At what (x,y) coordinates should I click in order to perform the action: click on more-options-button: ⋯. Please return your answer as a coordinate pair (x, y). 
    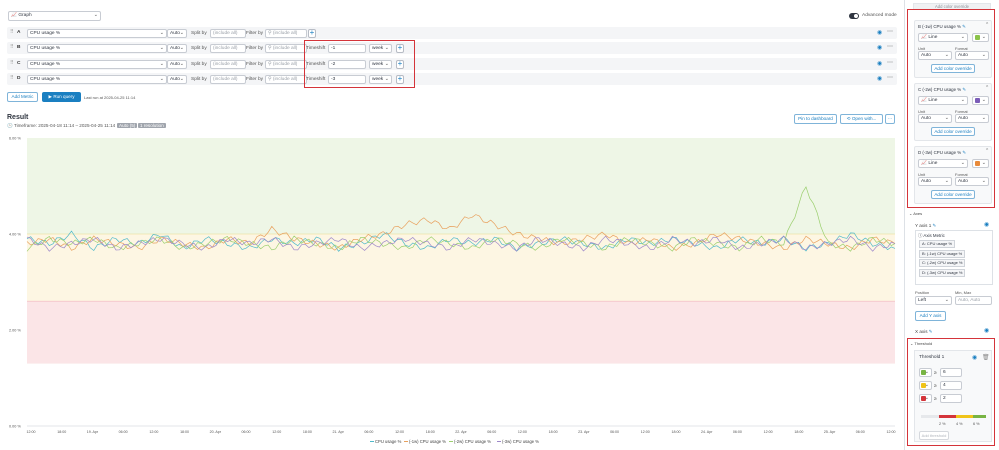
    Looking at the image, I should click on (890, 119).